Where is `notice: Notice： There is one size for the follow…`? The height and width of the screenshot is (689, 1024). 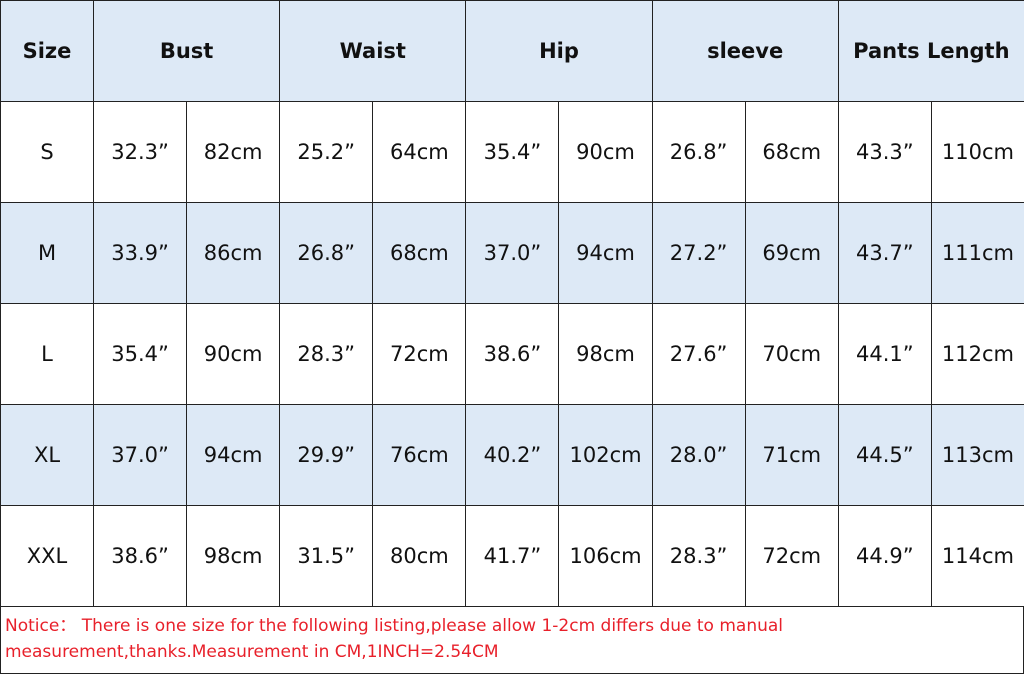 notice: Notice： There is one size for the follow… is located at coordinates (512, 640).